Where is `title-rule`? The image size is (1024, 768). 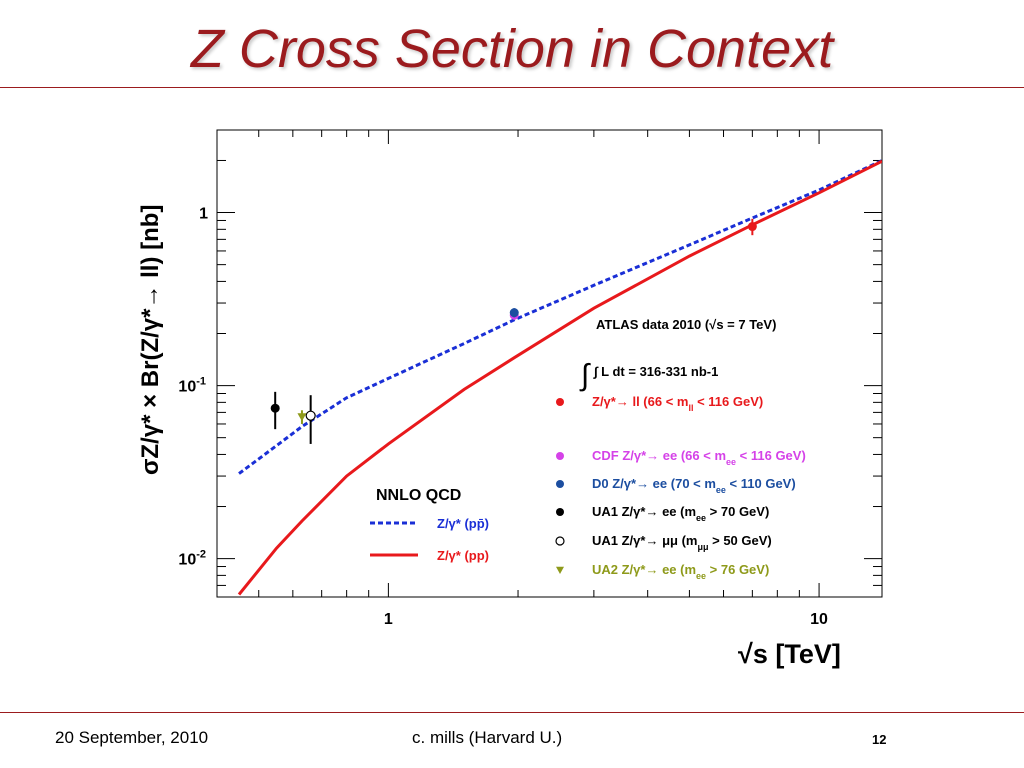
title-rule is located at coordinates (512, 87).